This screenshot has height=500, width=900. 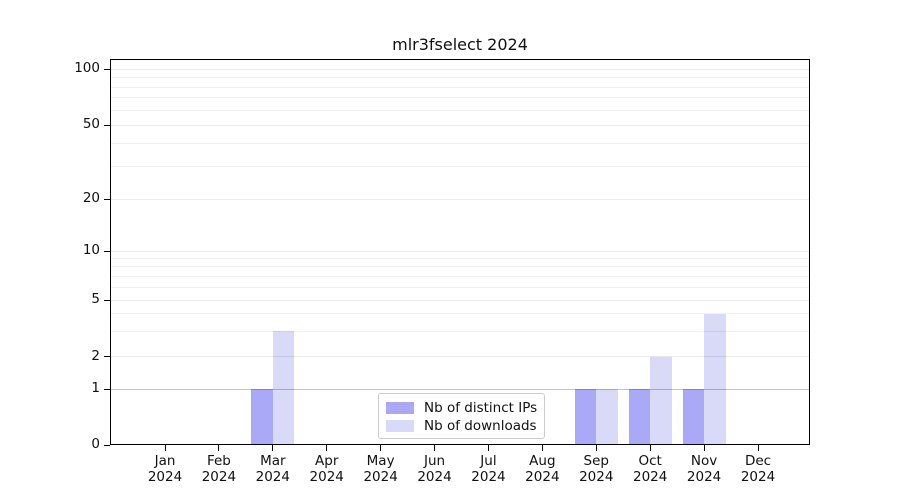 I want to click on x-label-month-sep: Sep, so click(x=596, y=461).